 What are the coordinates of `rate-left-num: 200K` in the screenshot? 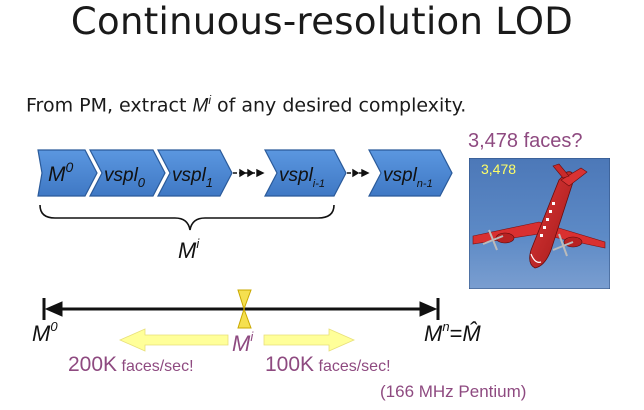 It's located at (93, 364).